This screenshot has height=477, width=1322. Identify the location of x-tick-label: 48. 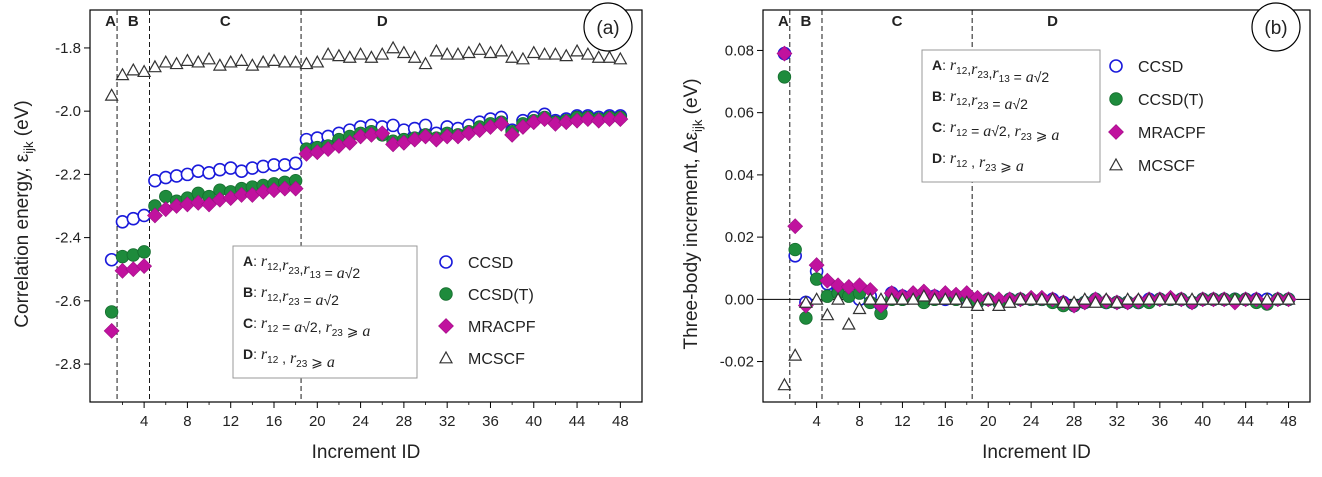
(1288, 421).